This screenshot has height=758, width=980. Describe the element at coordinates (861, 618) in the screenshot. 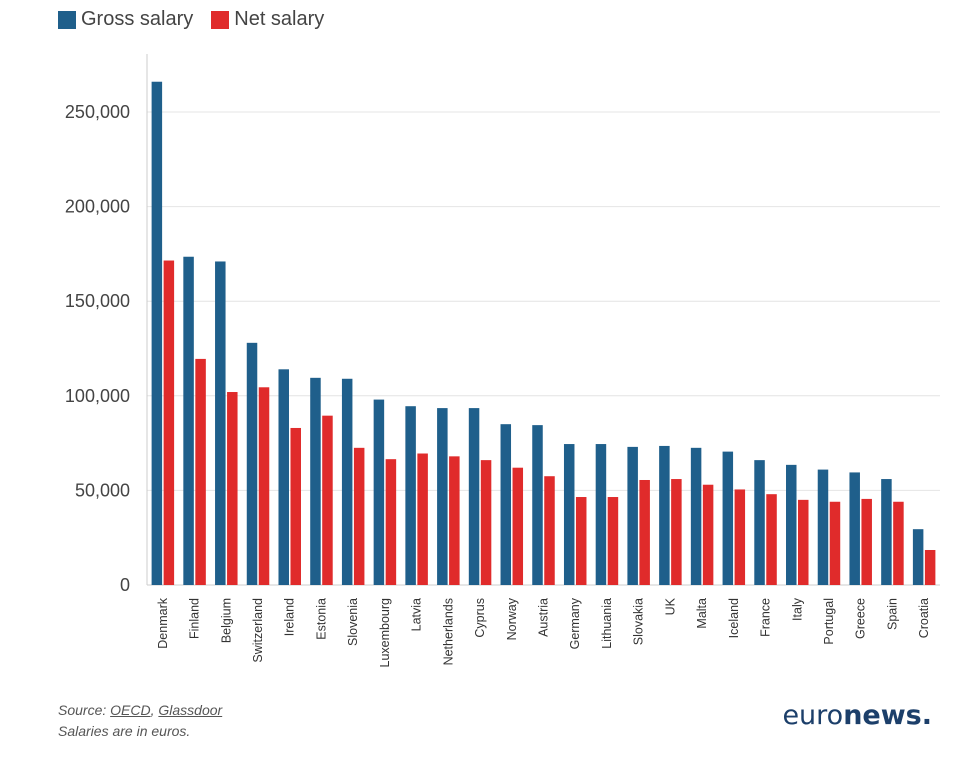

I see `x-tick-label: Greece` at that location.